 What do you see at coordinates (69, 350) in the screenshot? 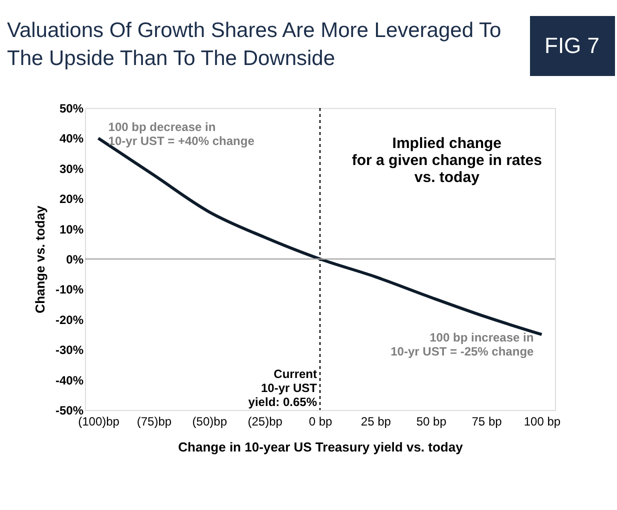
I see `y-tick-label: -30%` at bounding box center [69, 350].